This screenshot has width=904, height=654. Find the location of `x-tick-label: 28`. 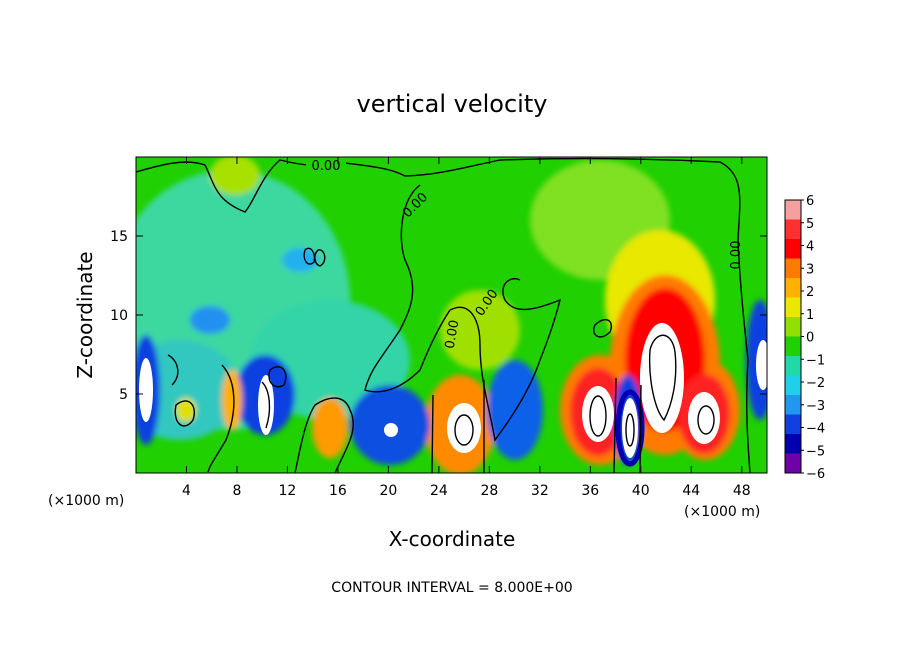

x-tick-label: 28 is located at coordinates (489, 491).